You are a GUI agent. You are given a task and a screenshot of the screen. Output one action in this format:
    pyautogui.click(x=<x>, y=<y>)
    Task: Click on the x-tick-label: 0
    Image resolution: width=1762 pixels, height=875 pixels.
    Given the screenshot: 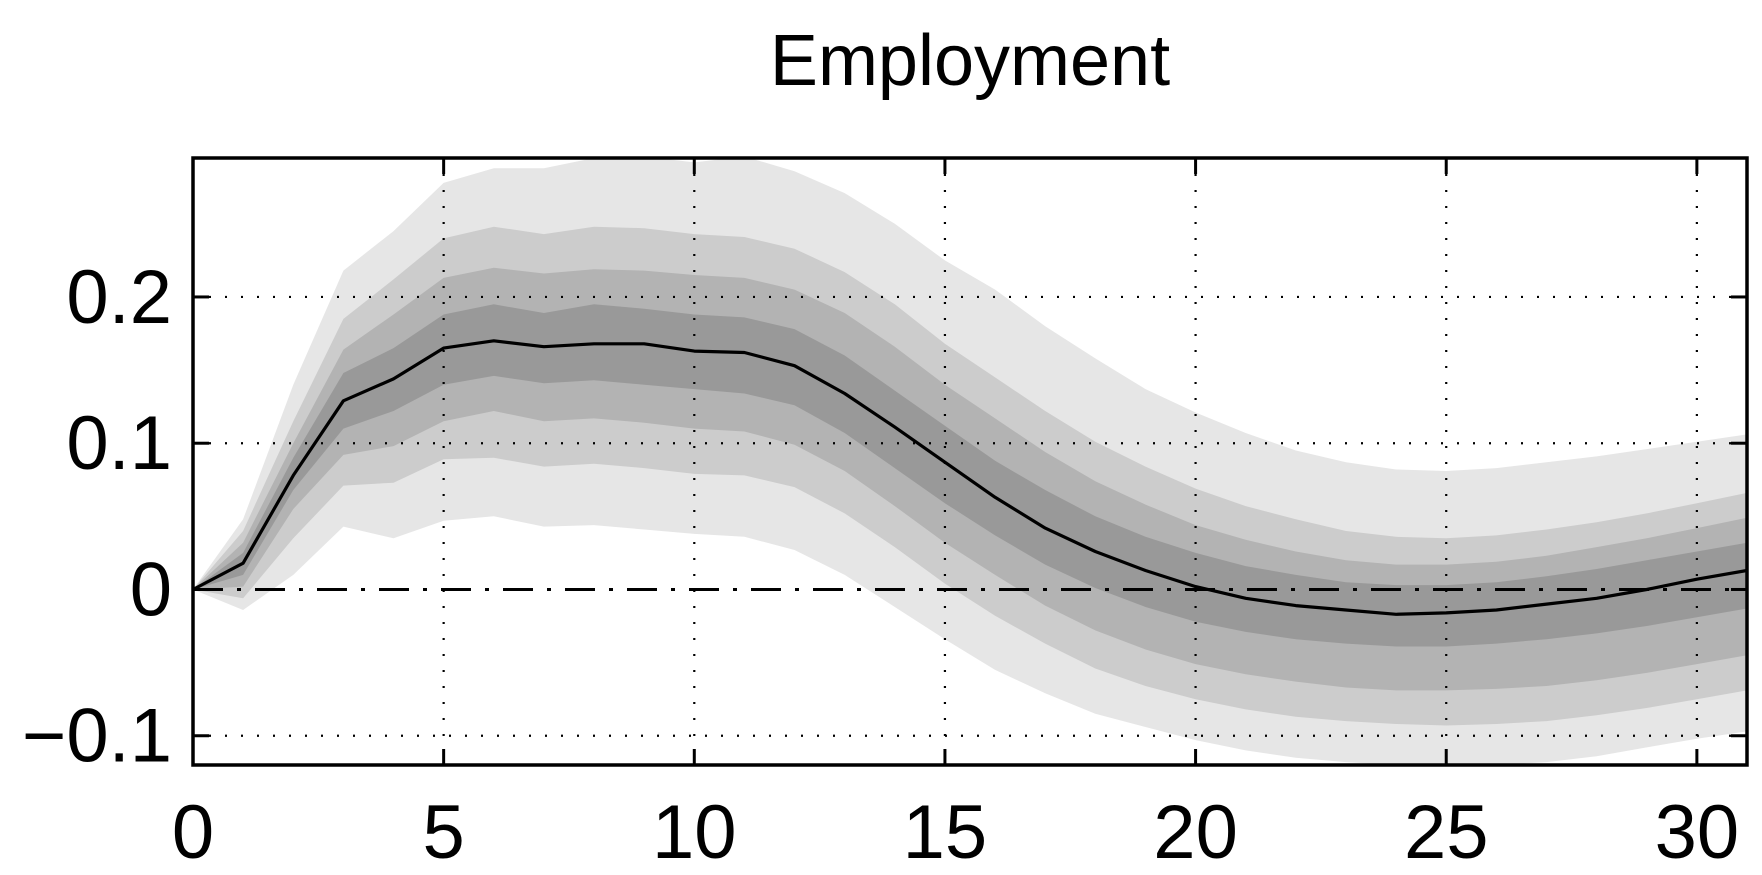 What is the action you would take?
    pyautogui.click(x=193, y=830)
    